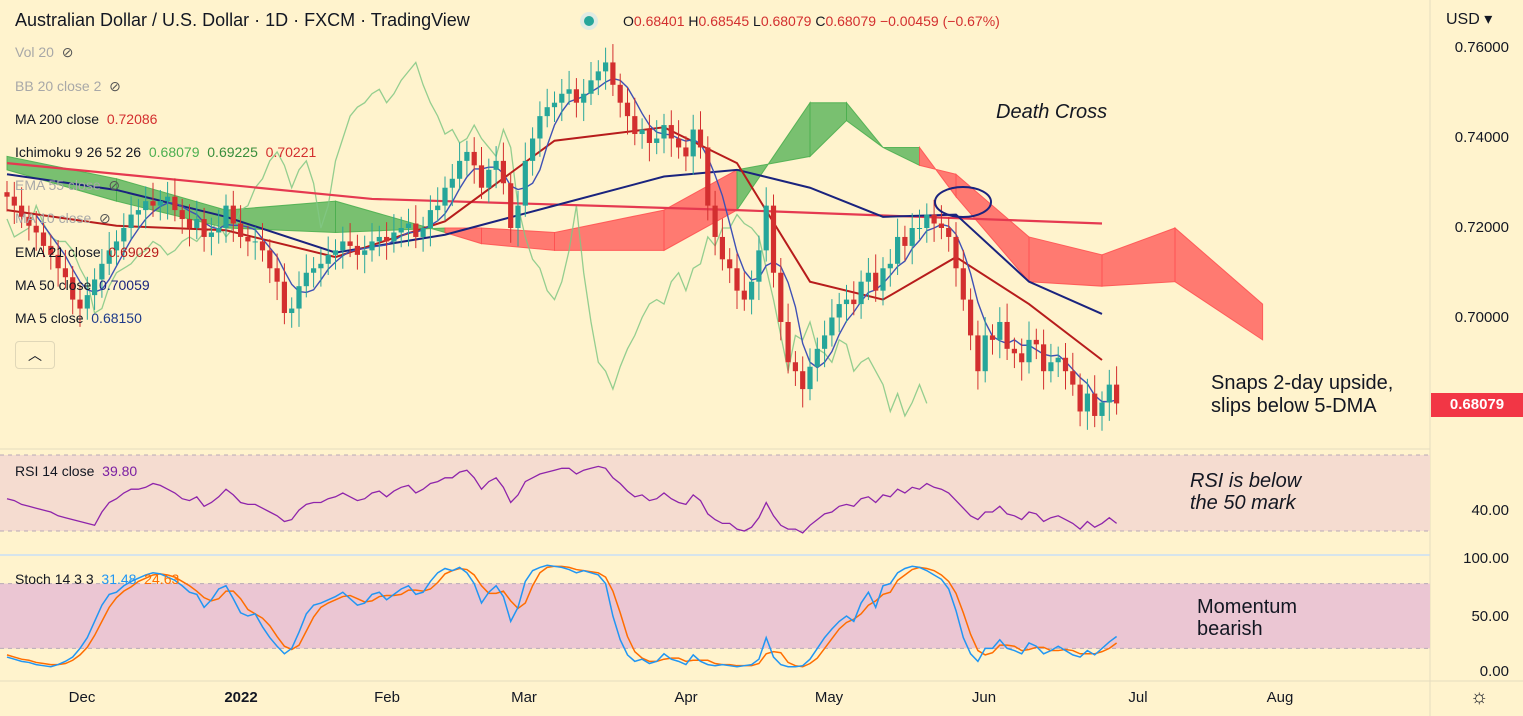 This screenshot has width=1523, height=716. What do you see at coordinates (241, 697) in the screenshot?
I see `time-tick: 2022` at bounding box center [241, 697].